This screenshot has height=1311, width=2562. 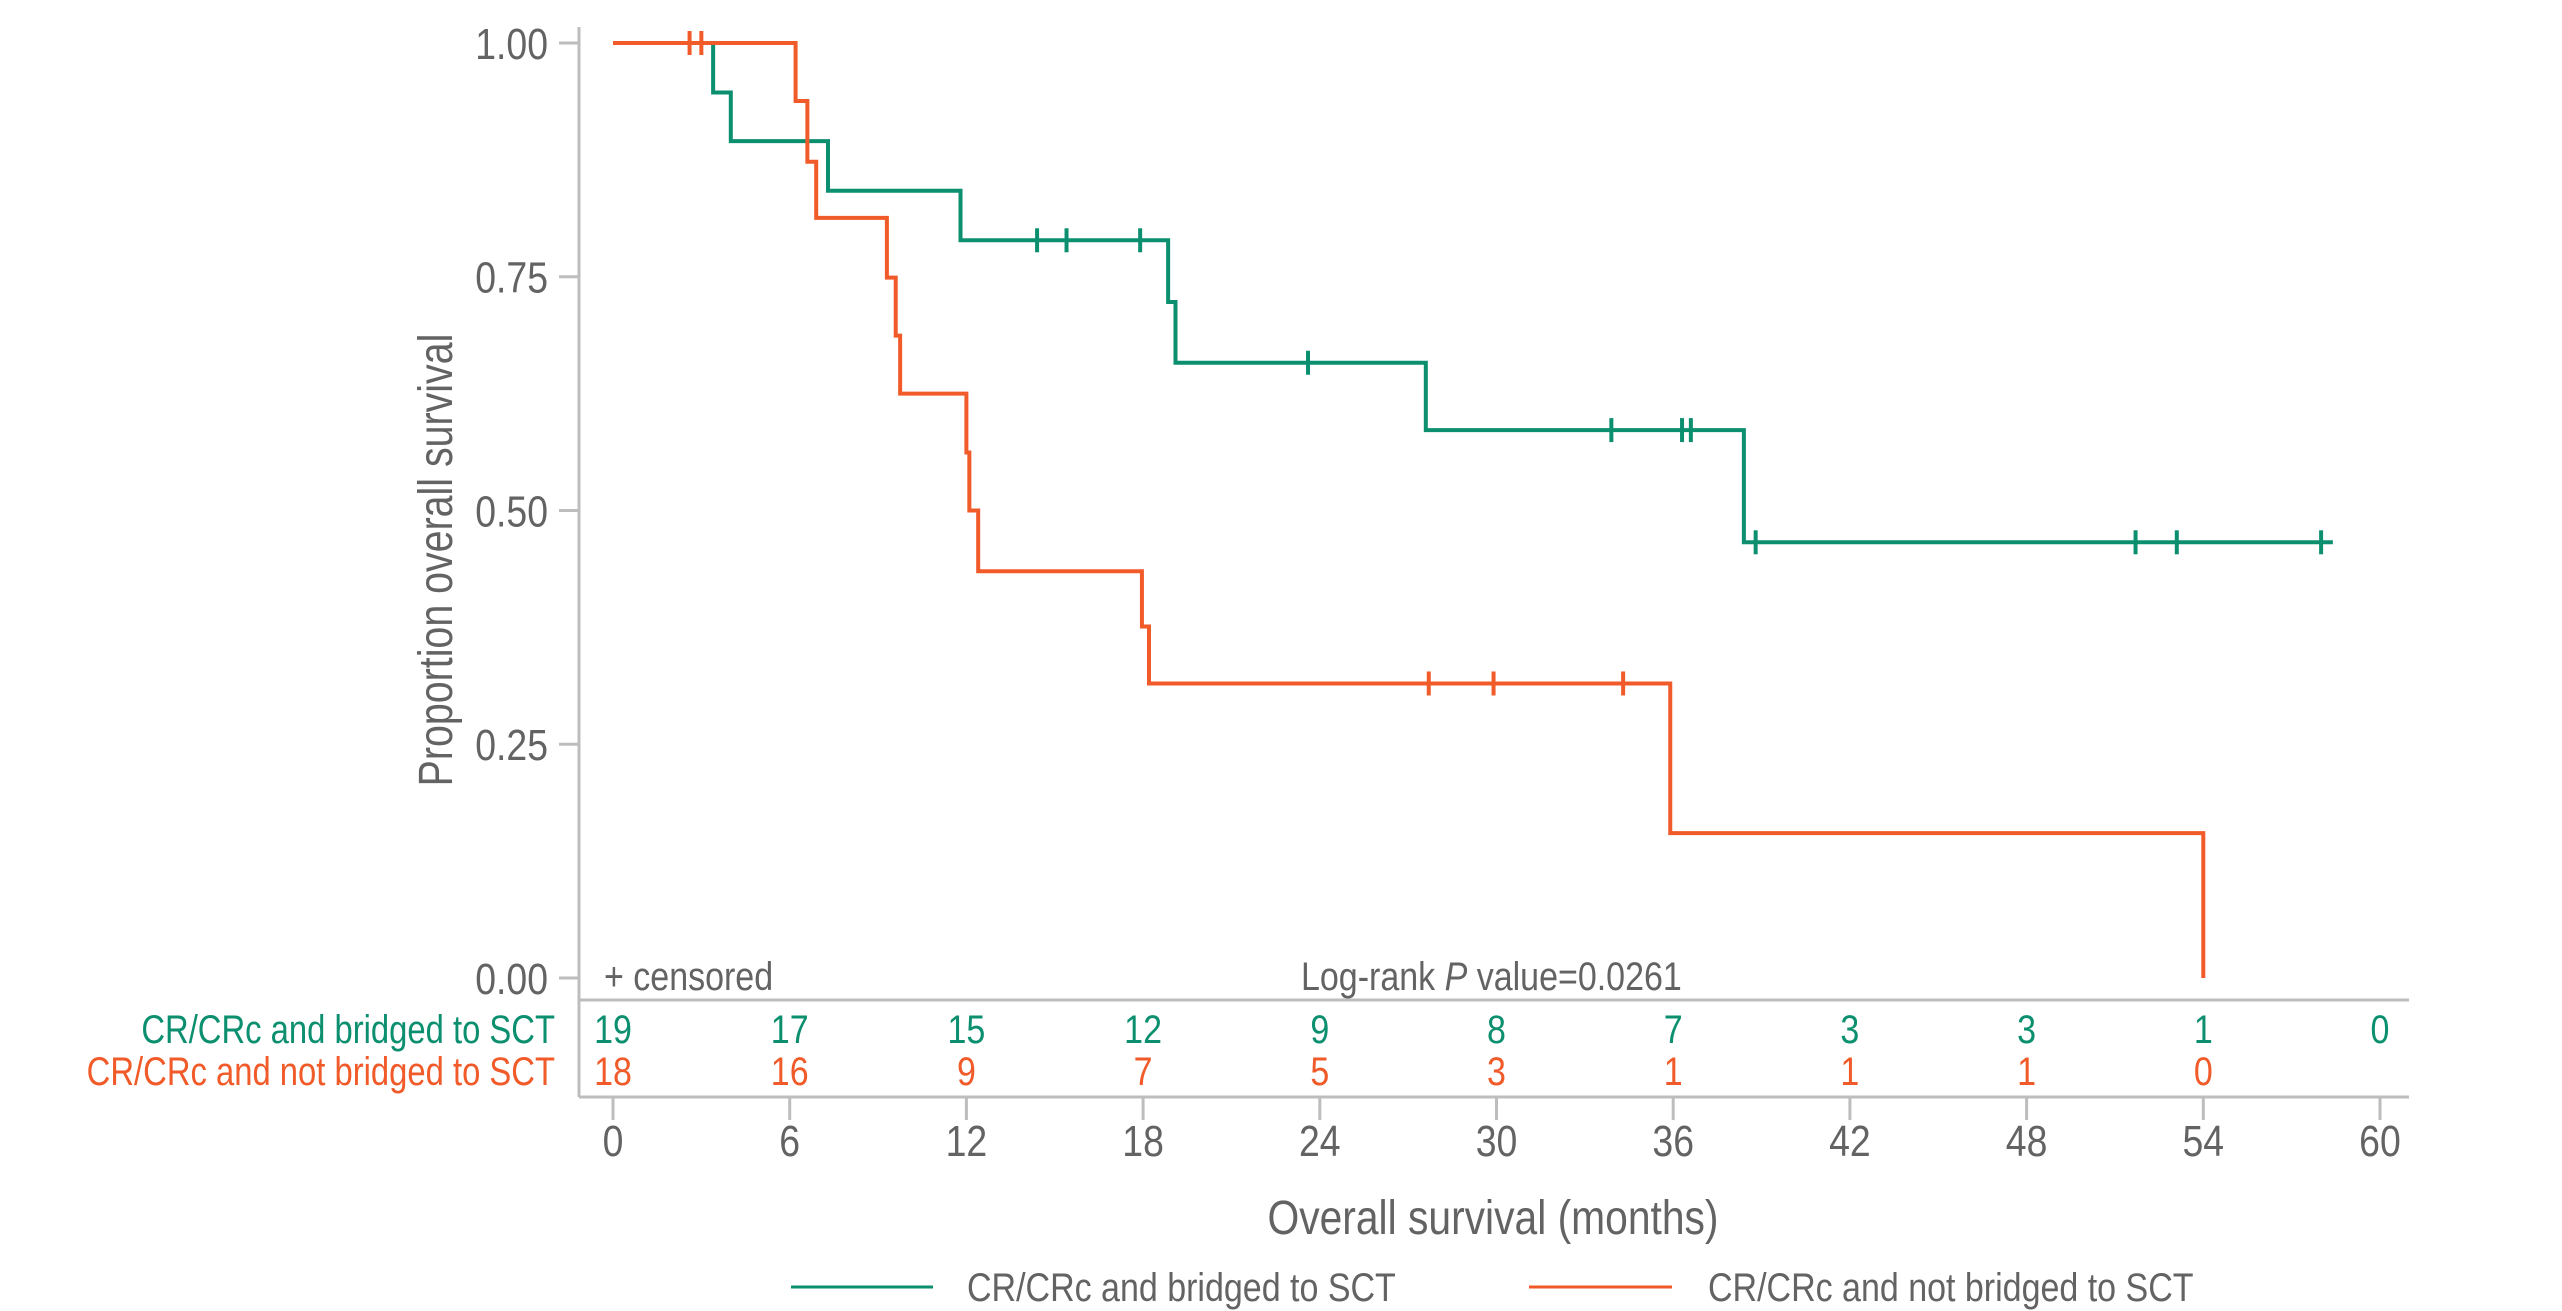 I want to click on x-tick-label: 6, so click(x=789, y=1141).